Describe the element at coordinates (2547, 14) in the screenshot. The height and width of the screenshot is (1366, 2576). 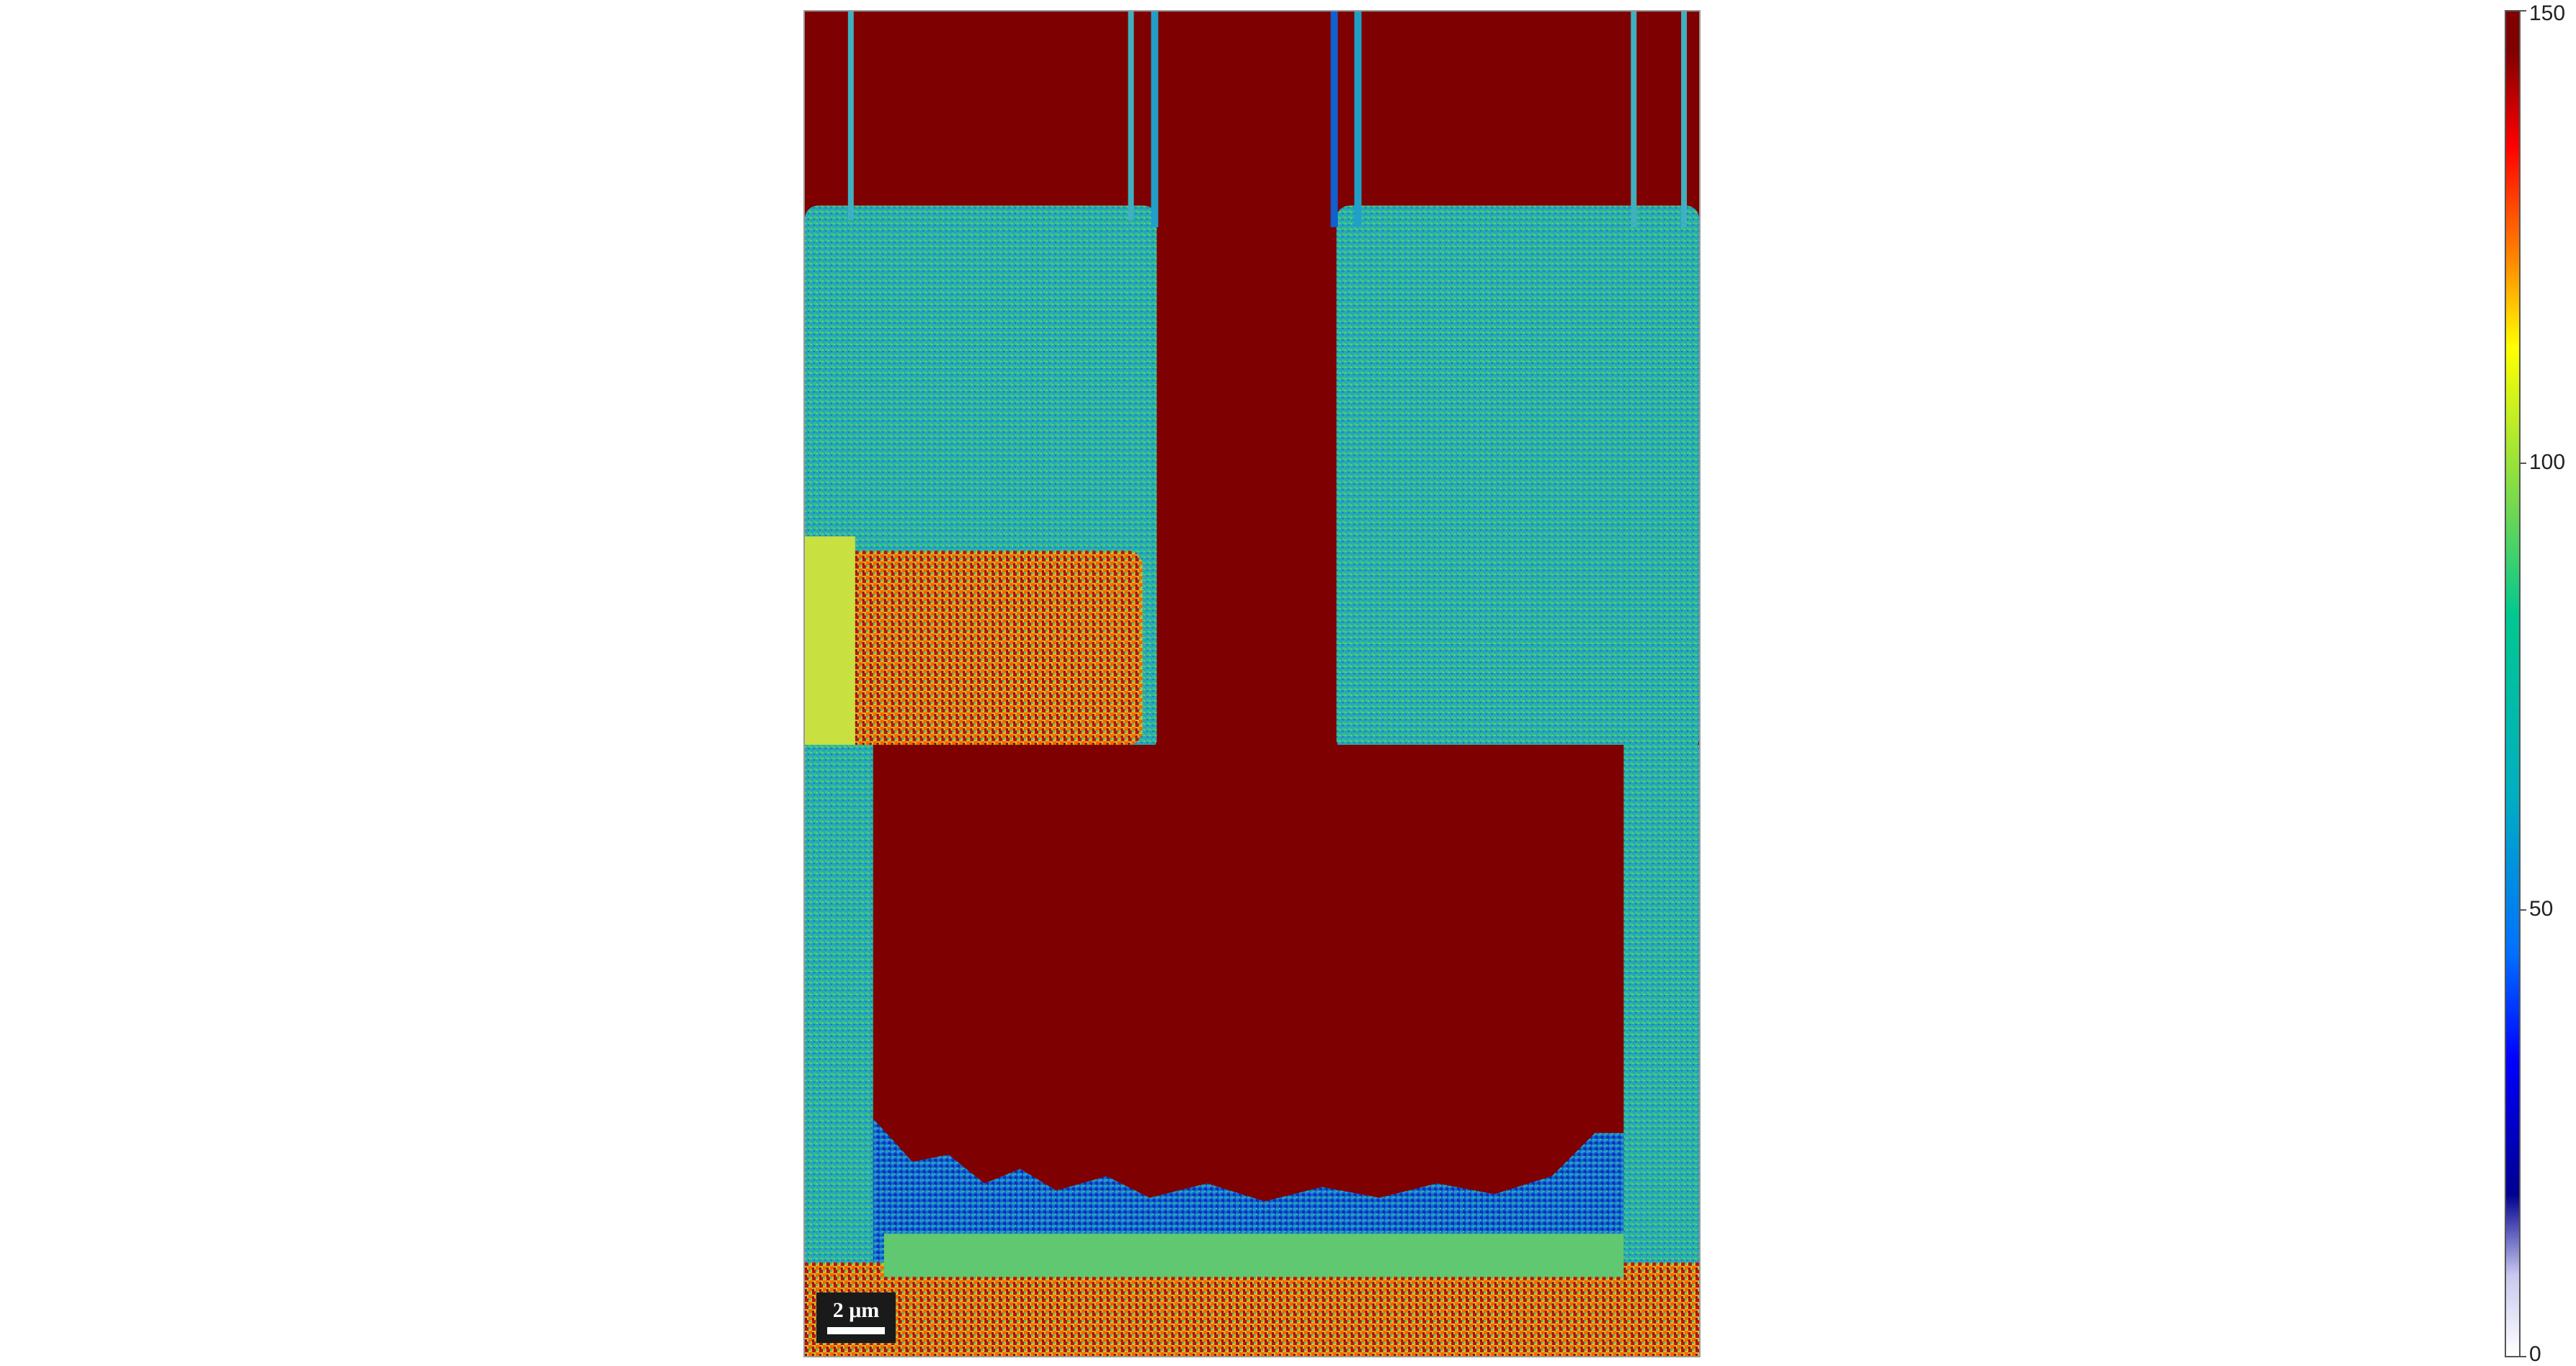
I see `colorbar-label-150: 150` at that location.